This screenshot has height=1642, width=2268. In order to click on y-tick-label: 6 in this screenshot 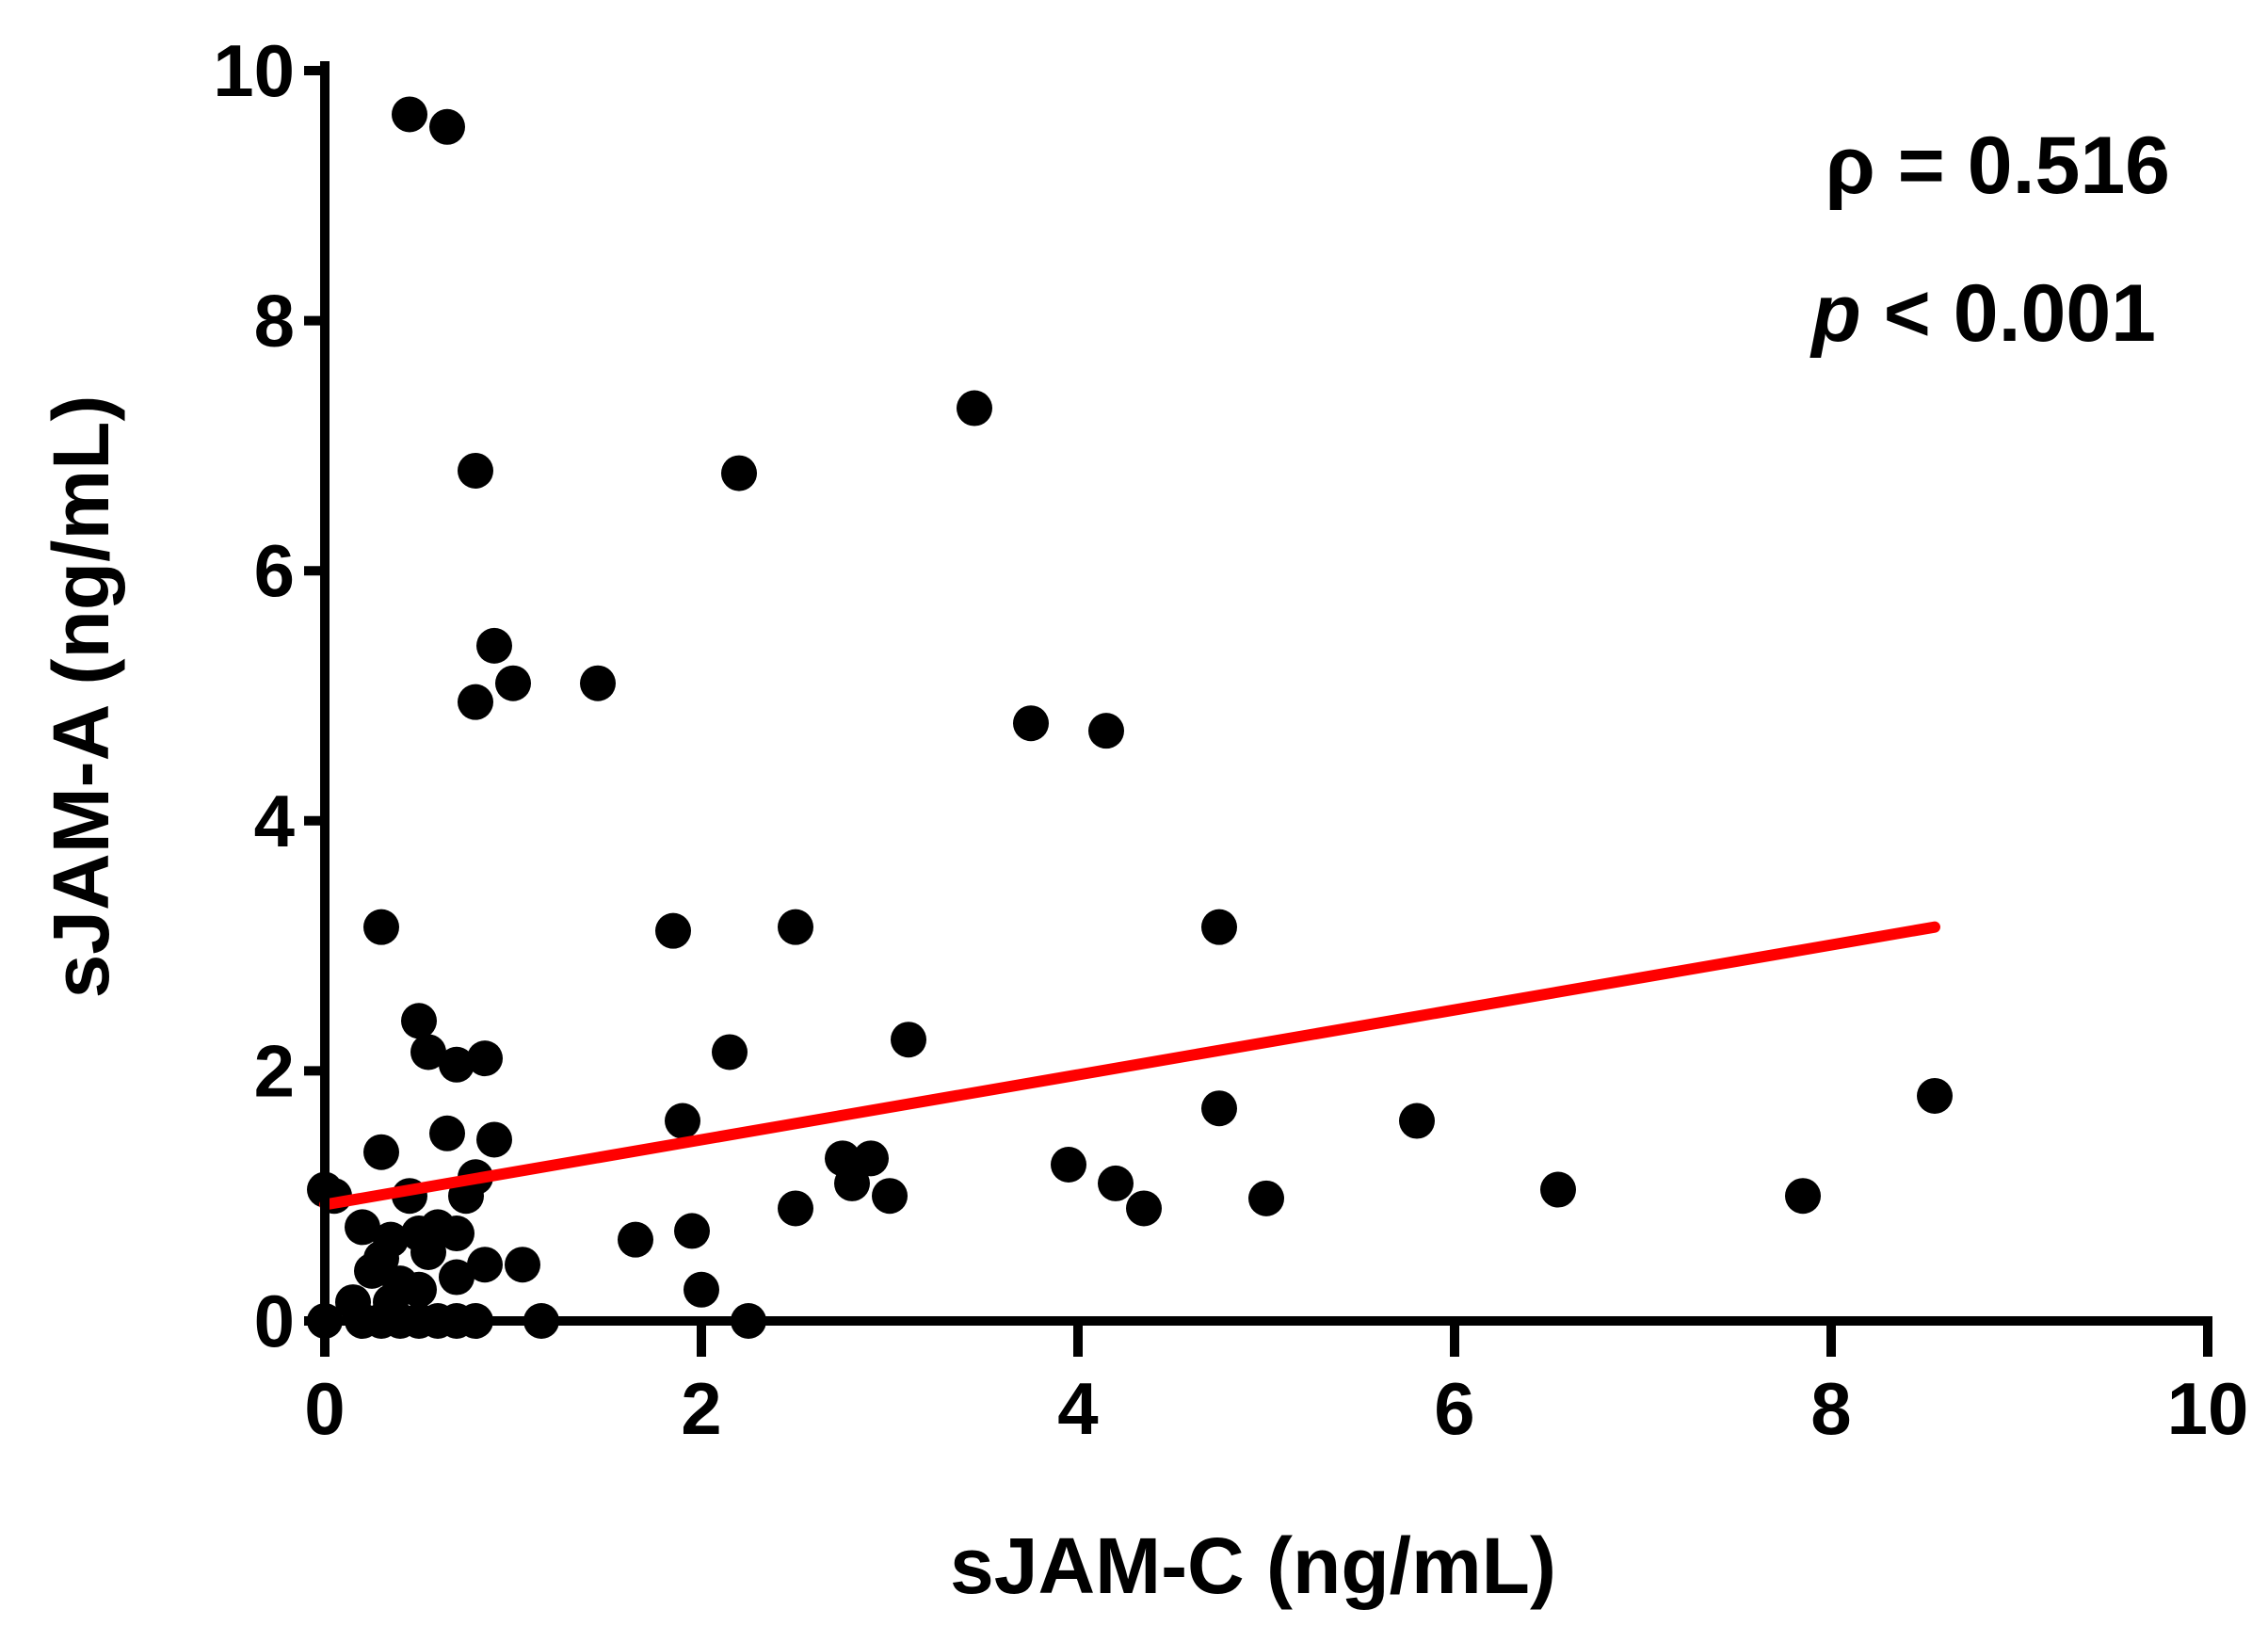, I will do `click(274, 570)`.